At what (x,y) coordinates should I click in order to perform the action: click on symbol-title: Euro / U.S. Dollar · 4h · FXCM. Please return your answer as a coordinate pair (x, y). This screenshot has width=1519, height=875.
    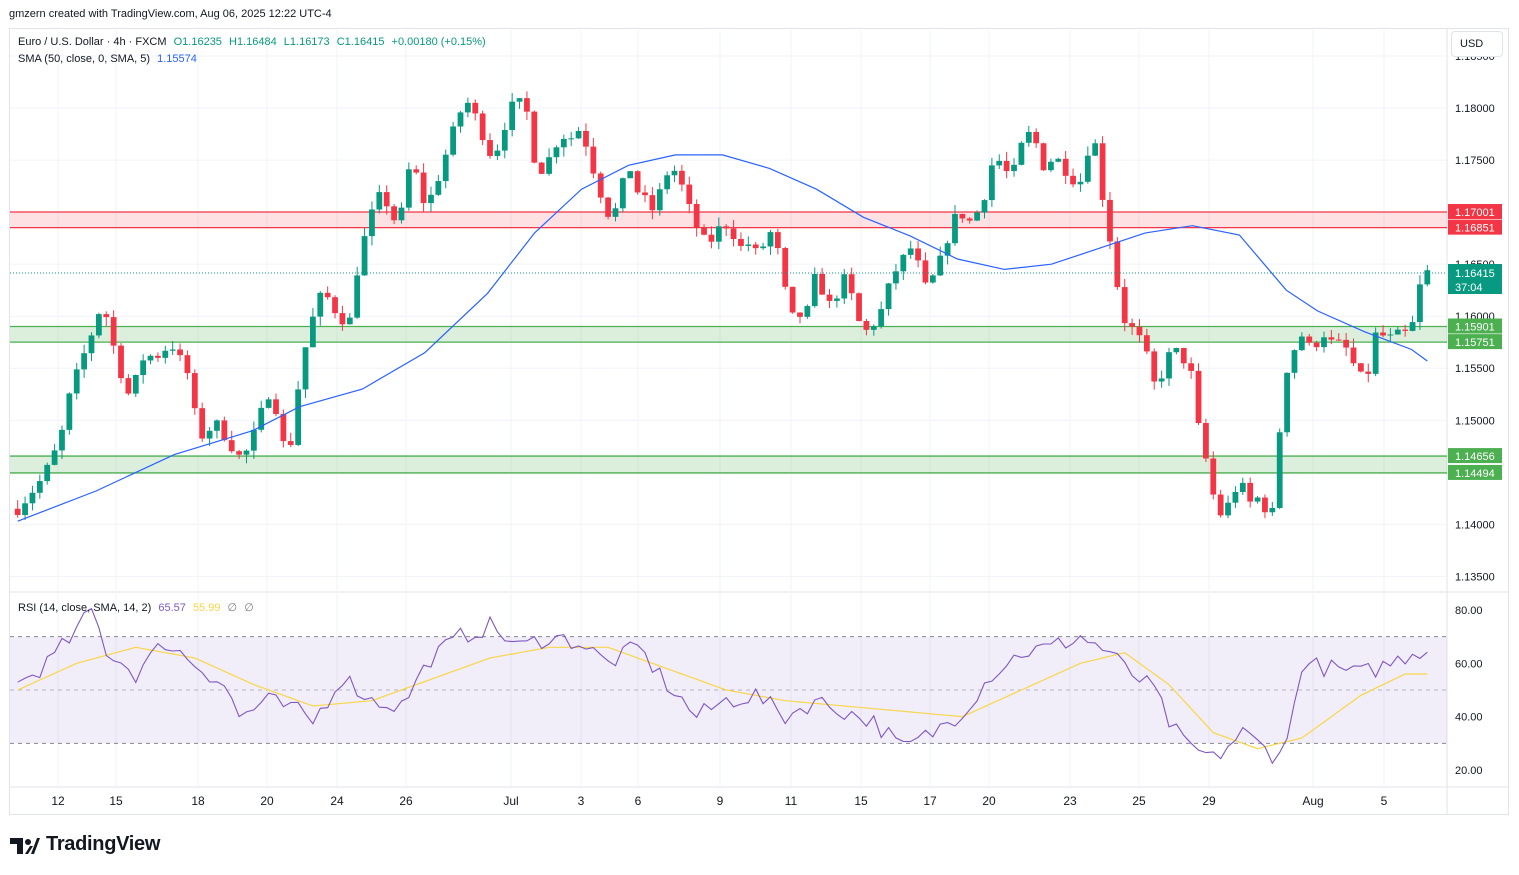
    Looking at the image, I should click on (92, 42).